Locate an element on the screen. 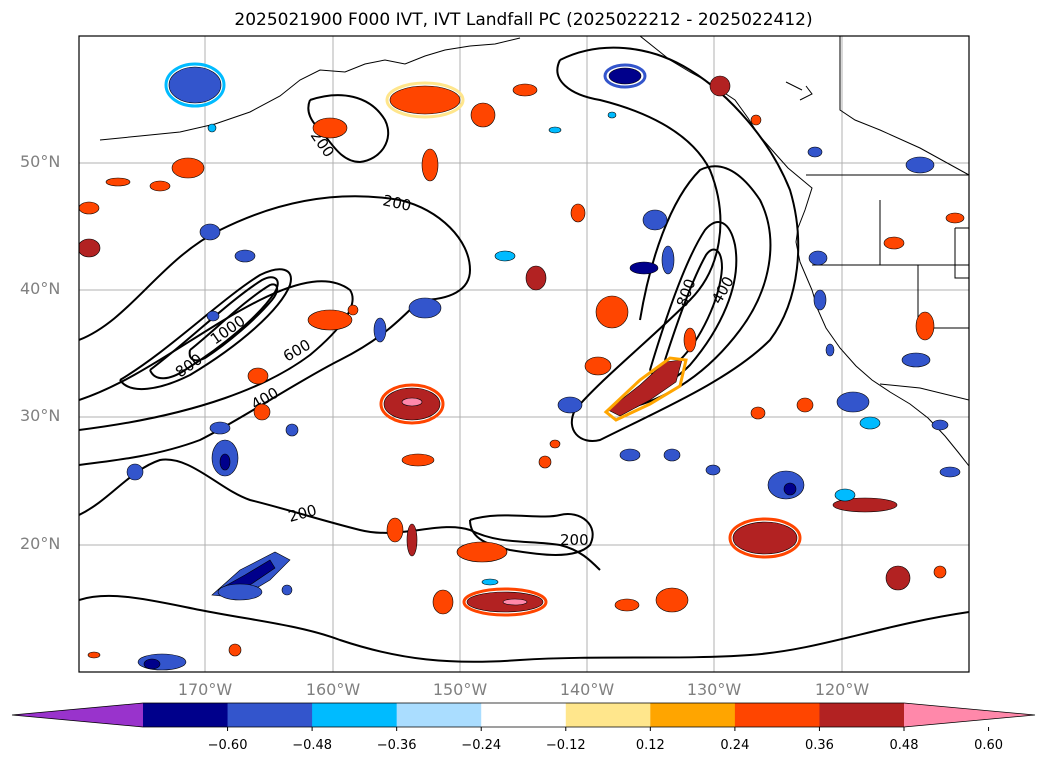 The height and width of the screenshot is (765, 1047). colorbar-tick-label: 0.48 is located at coordinates (904, 745).